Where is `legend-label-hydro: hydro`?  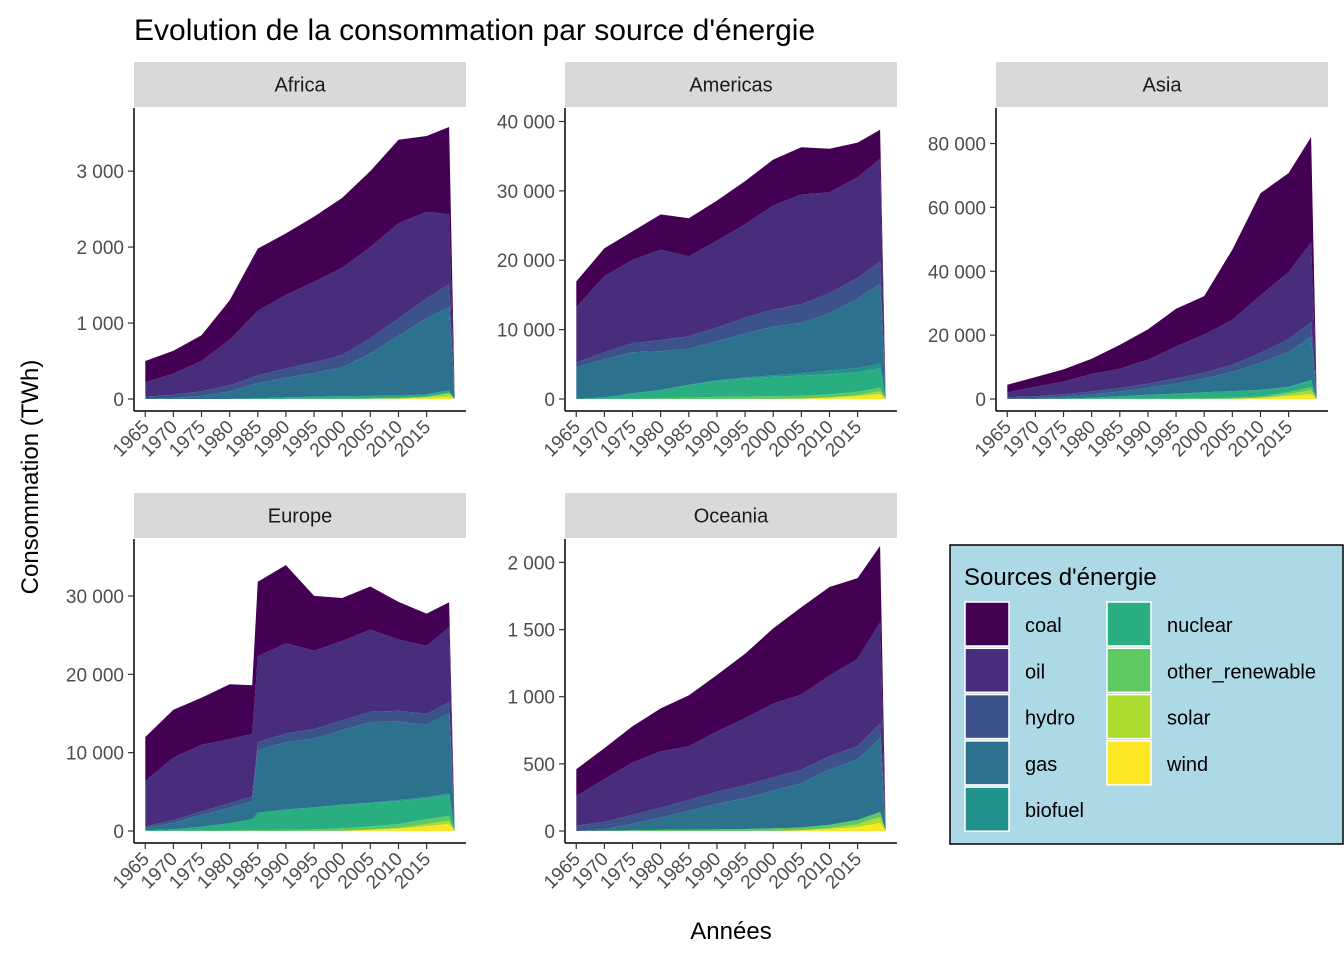 legend-label-hydro: hydro is located at coordinates (1050, 719).